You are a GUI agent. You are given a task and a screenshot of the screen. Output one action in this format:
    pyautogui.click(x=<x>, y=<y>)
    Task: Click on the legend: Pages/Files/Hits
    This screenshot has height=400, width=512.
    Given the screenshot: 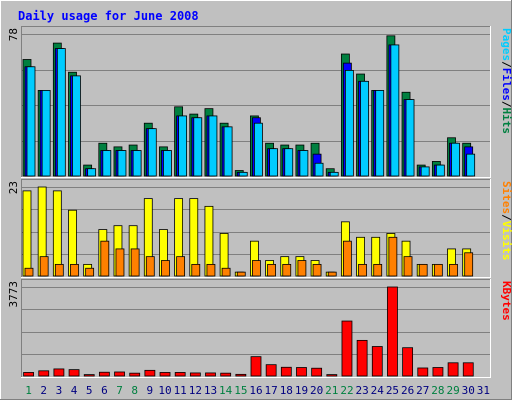 What is the action you would take?
    pyautogui.click(x=506, y=81)
    